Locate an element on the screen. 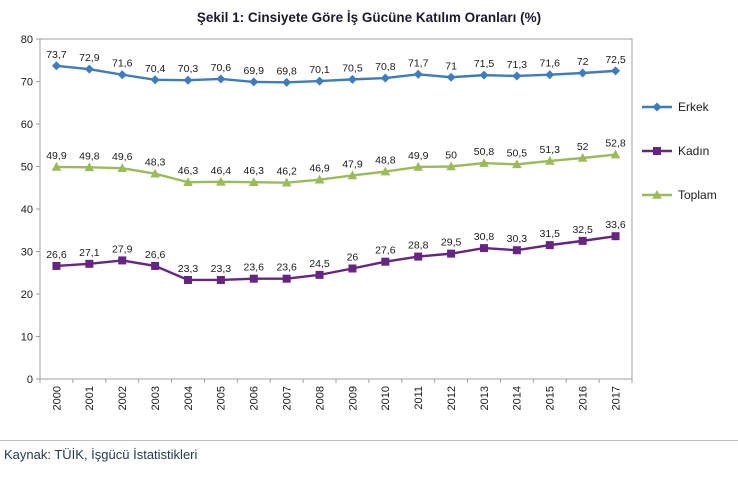  data-label: 73,7 is located at coordinates (56, 55).